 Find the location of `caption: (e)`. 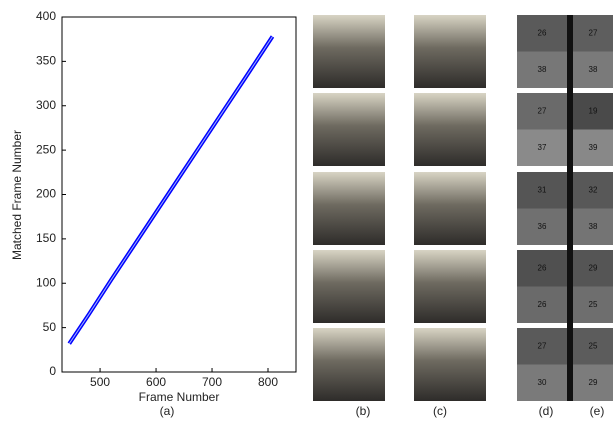

caption: (e) is located at coordinates (597, 411).